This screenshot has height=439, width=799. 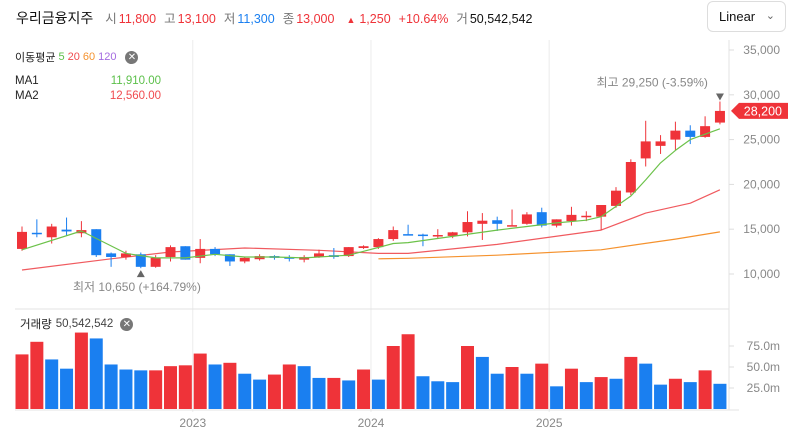 I want to click on open-label: 시, so click(x=111, y=19).